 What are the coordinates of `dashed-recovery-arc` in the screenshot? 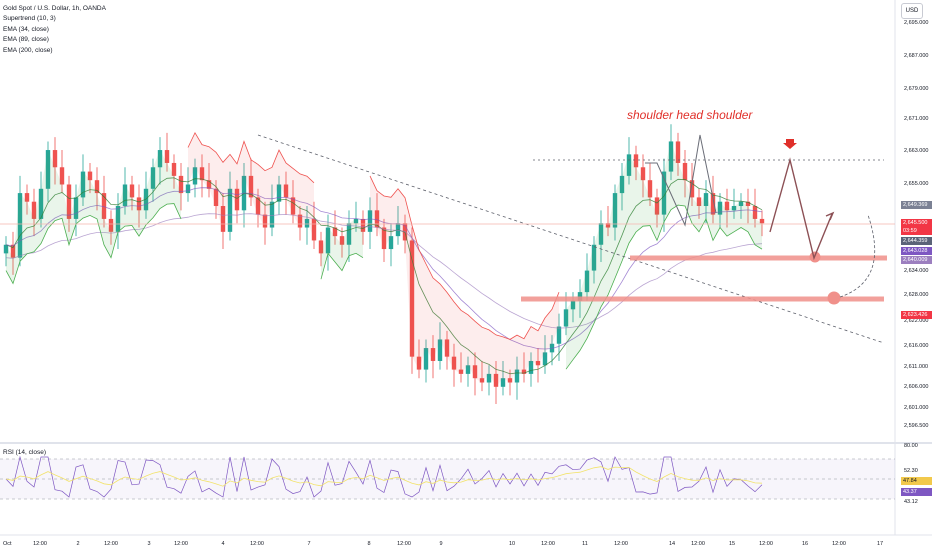 It's located at (857, 256).